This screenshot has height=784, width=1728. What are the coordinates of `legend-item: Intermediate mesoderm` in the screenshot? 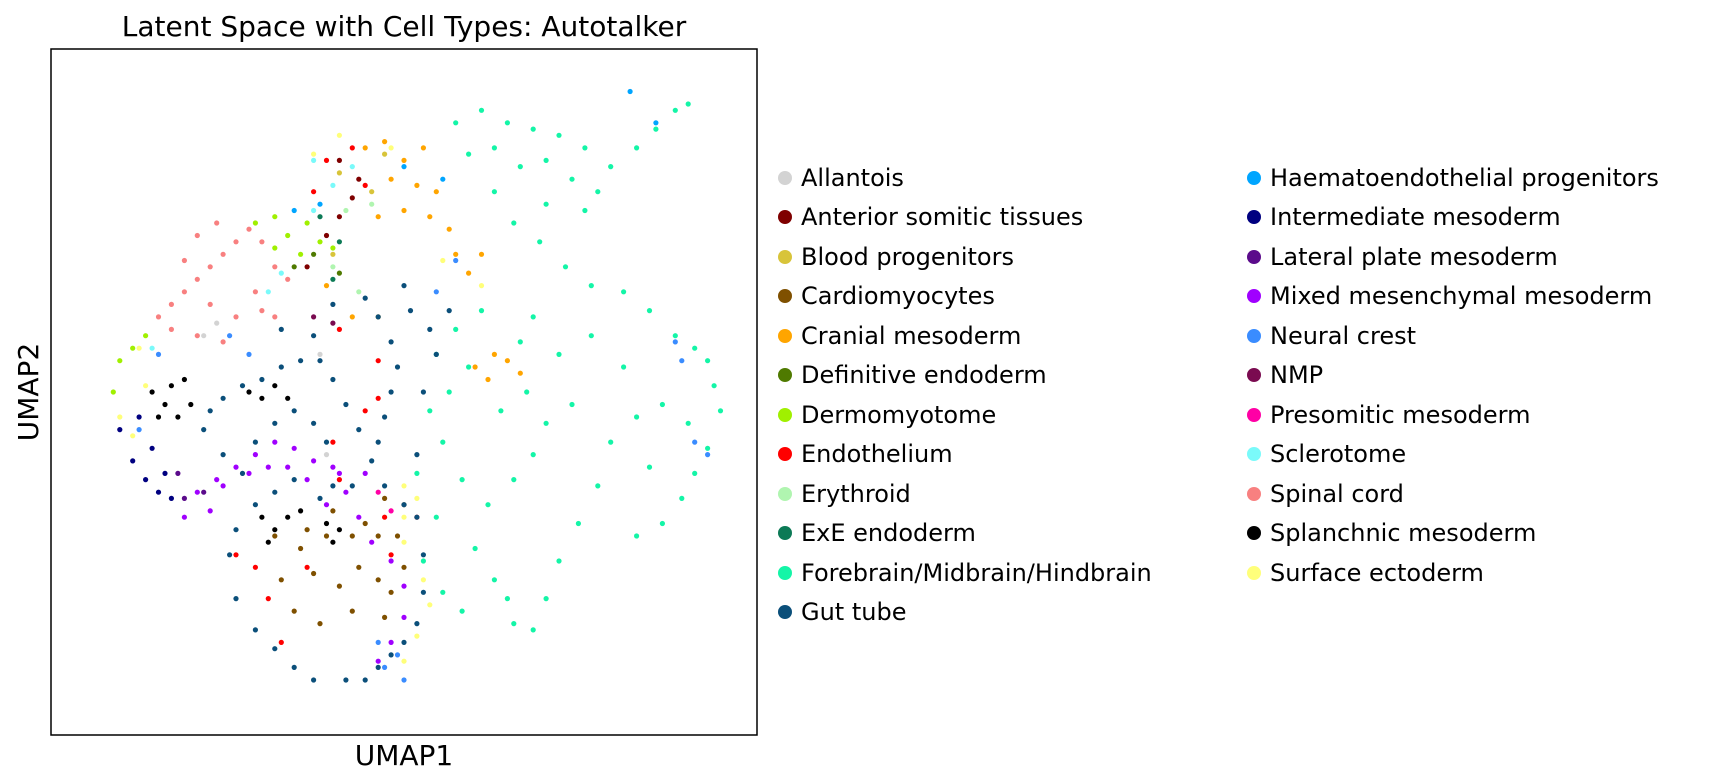 It's located at (1453, 218).